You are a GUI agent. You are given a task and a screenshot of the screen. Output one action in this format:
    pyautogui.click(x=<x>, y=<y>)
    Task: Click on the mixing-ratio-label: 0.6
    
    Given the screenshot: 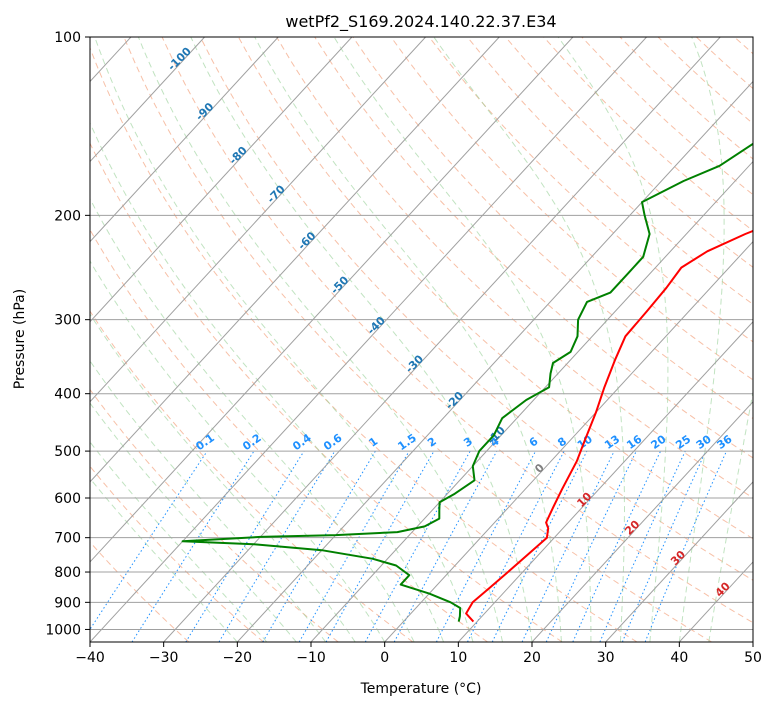 What is the action you would take?
    pyautogui.click(x=333, y=442)
    